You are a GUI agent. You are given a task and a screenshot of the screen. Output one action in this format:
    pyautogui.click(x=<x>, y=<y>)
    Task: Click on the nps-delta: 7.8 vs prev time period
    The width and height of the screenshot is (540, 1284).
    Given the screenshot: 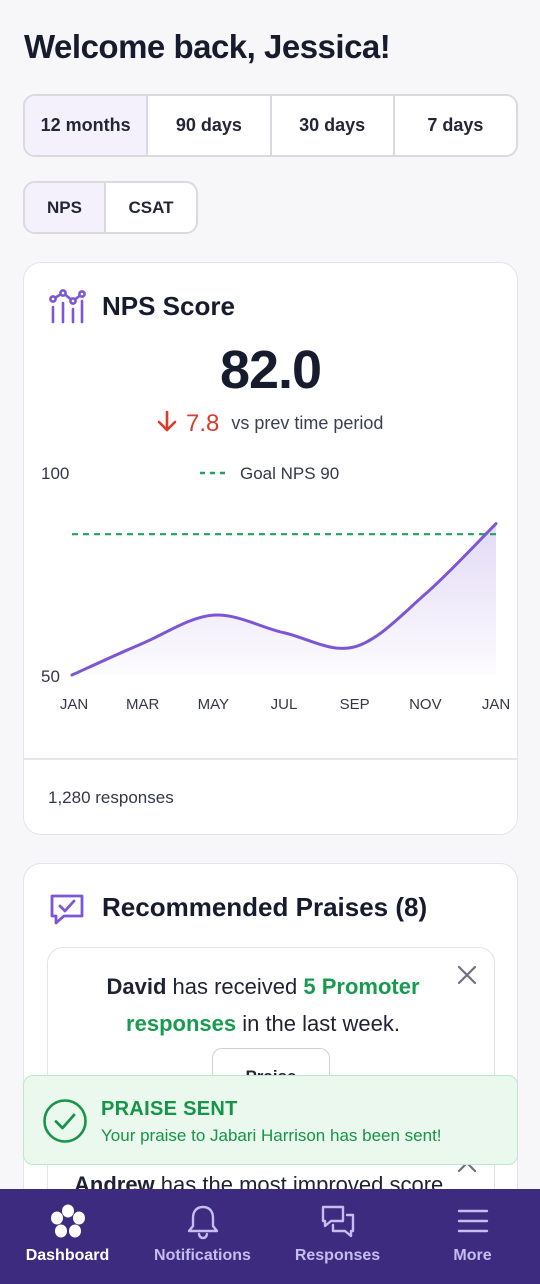 What is the action you would take?
    pyautogui.click(x=269, y=423)
    